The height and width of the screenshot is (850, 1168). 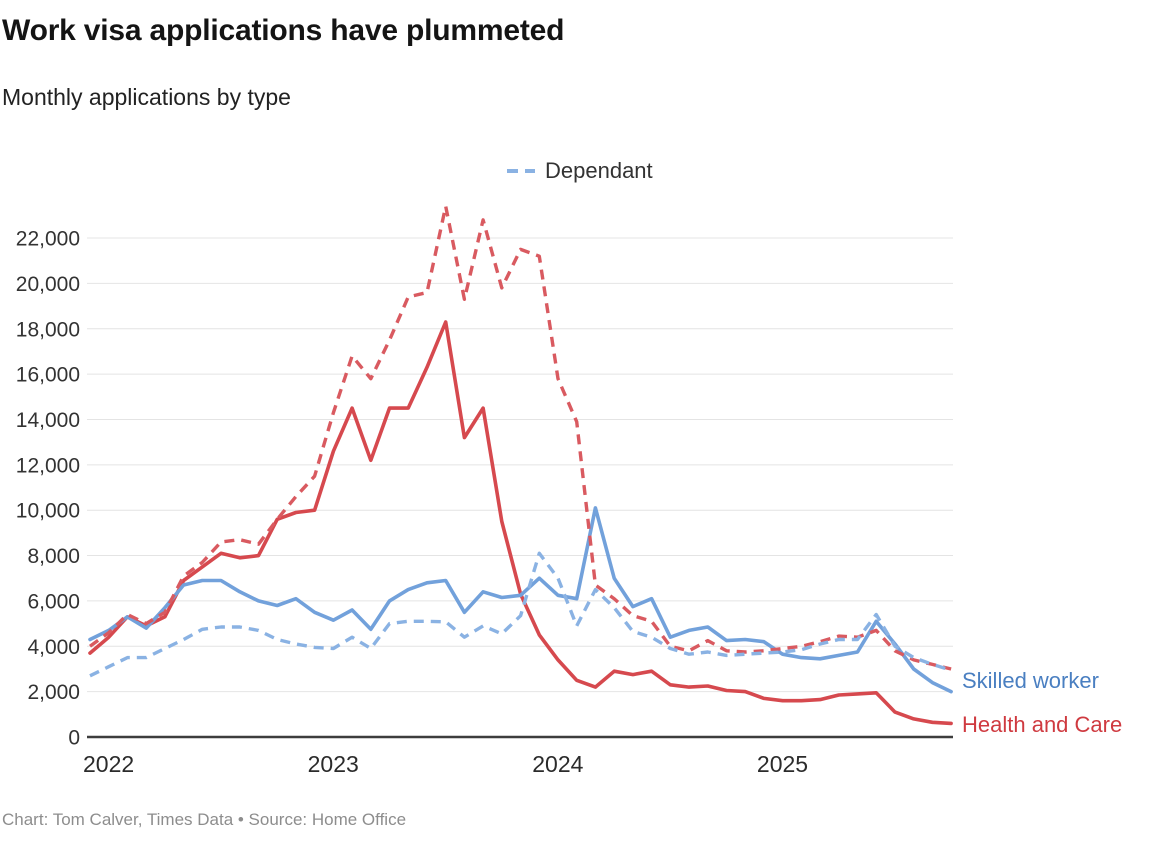 What do you see at coordinates (48, 420) in the screenshot?
I see `y-tick-label: 14,000` at bounding box center [48, 420].